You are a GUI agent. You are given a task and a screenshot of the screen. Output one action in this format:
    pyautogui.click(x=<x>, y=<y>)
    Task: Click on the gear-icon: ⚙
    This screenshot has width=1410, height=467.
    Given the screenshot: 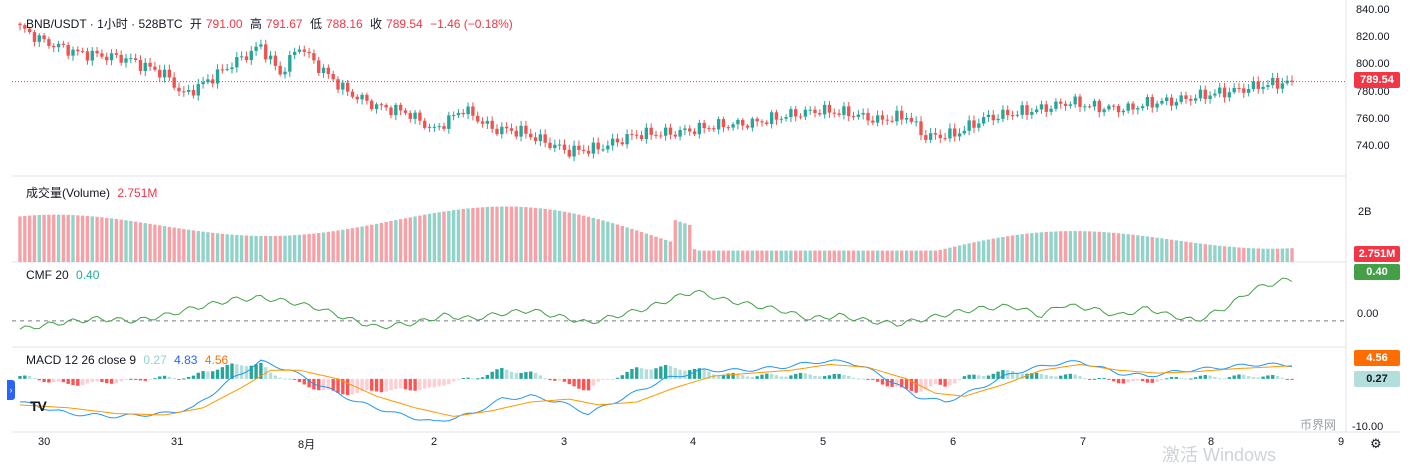 What is the action you would take?
    pyautogui.click(x=1376, y=443)
    